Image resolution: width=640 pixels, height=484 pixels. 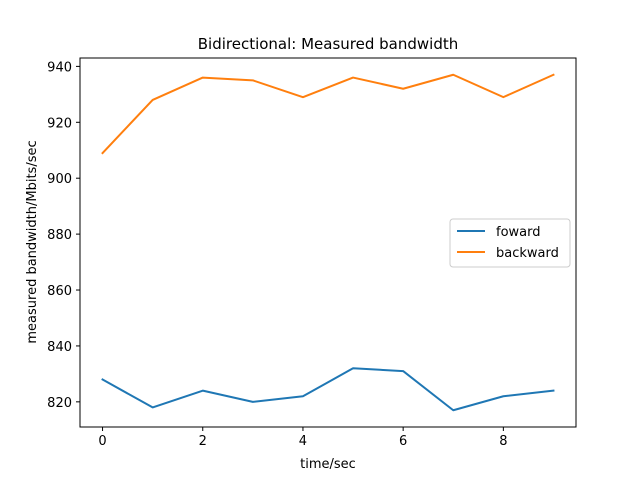 What do you see at coordinates (59, 291) in the screenshot?
I see `y-tick-label: 860` at bounding box center [59, 291].